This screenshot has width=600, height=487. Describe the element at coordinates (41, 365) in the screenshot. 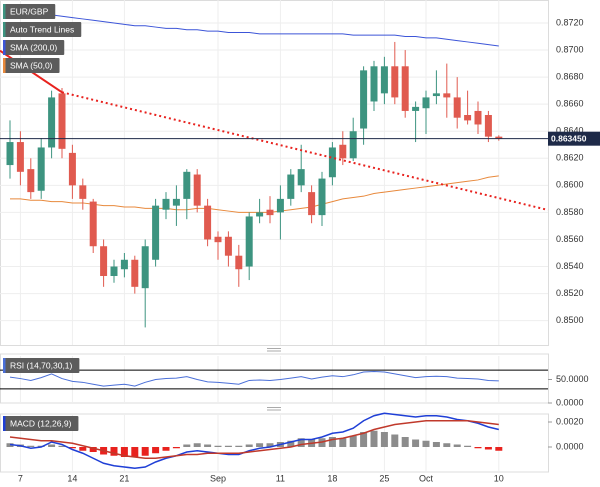

I see `legend-label: RSI (14,70,30,1)` at that location.